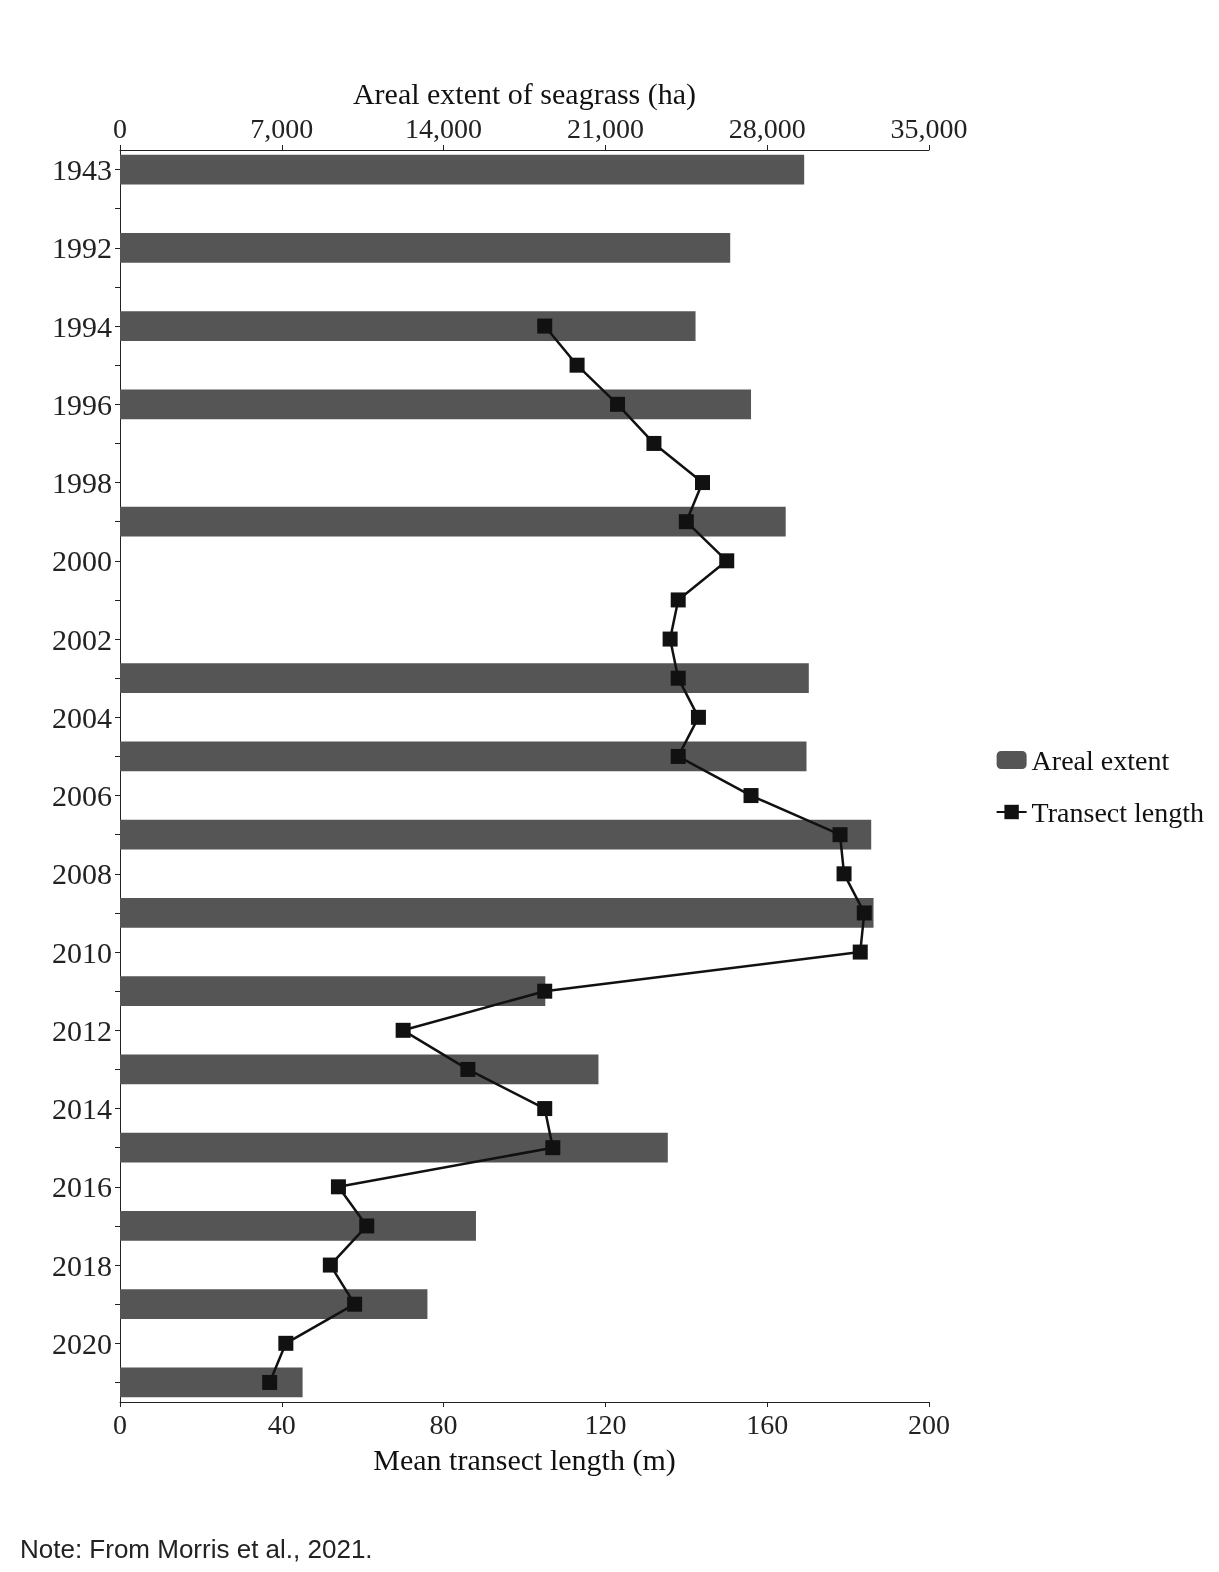 The width and height of the screenshot is (1219, 1572). What do you see at coordinates (929, 1424) in the screenshot?
I see `x-tick-label: 200` at bounding box center [929, 1424].